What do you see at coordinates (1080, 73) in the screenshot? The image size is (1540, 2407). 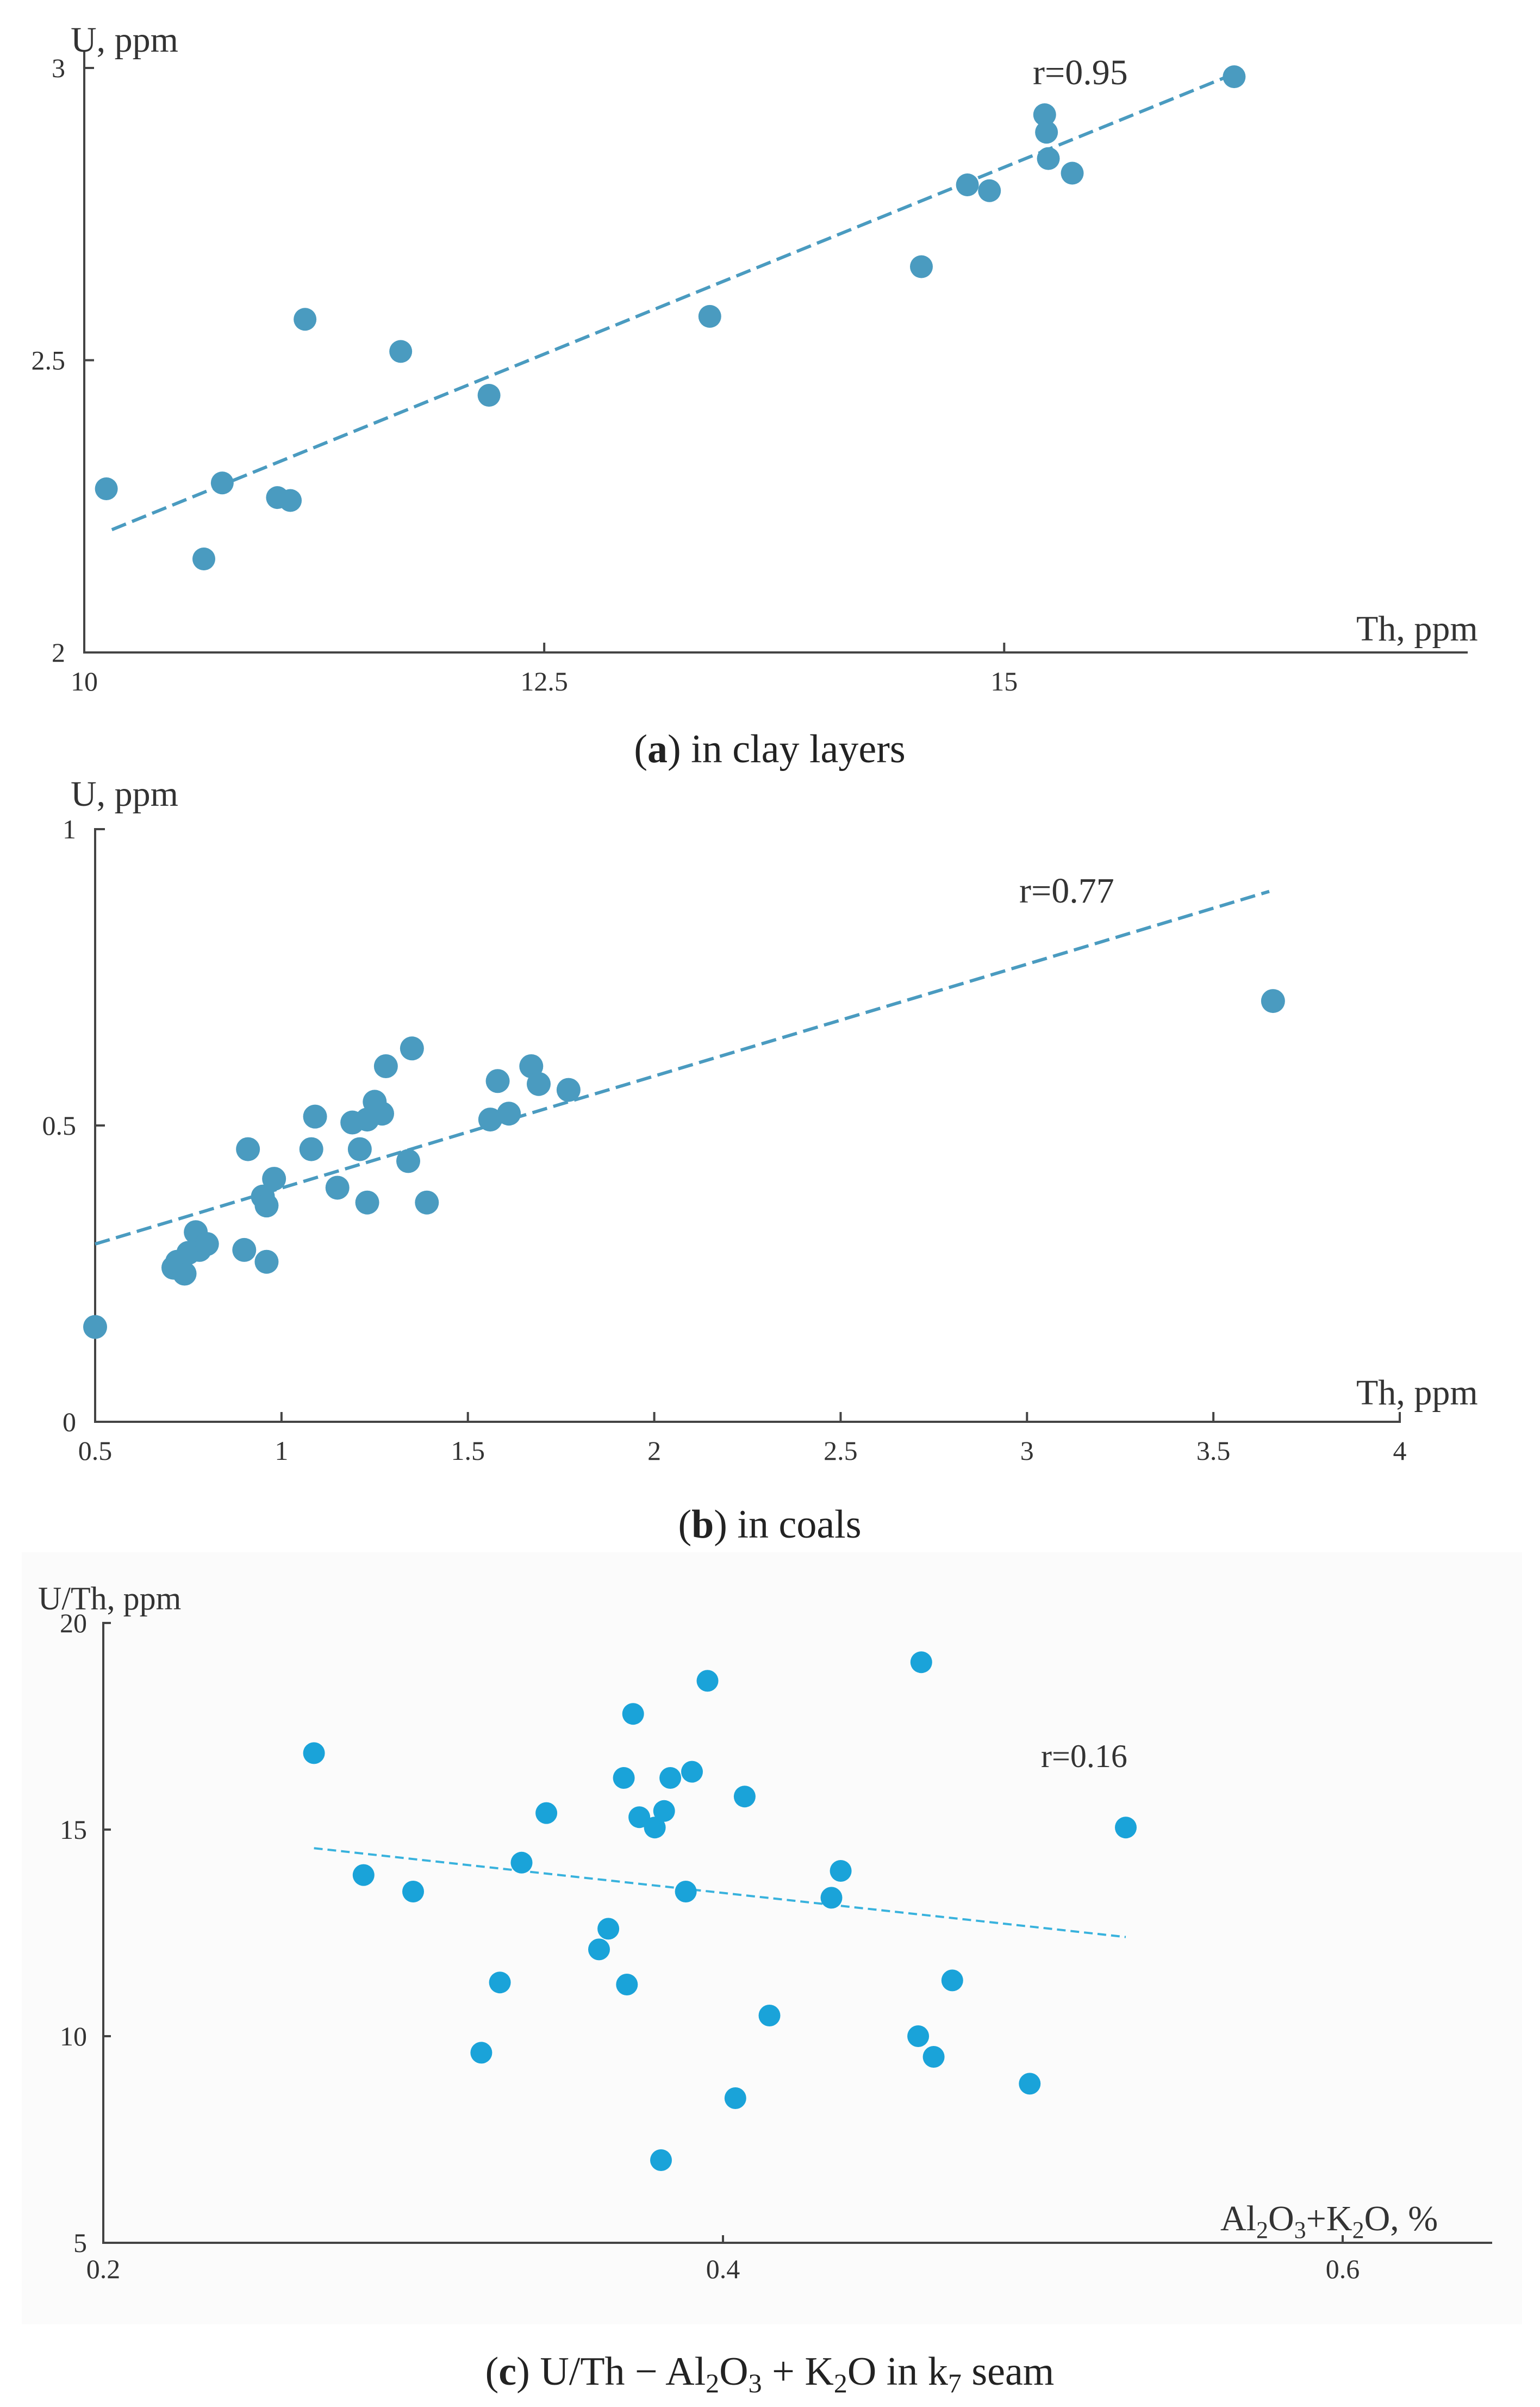 I see `panel-a-correlation-label: r=0.95` at bounding box center [1080, 73].